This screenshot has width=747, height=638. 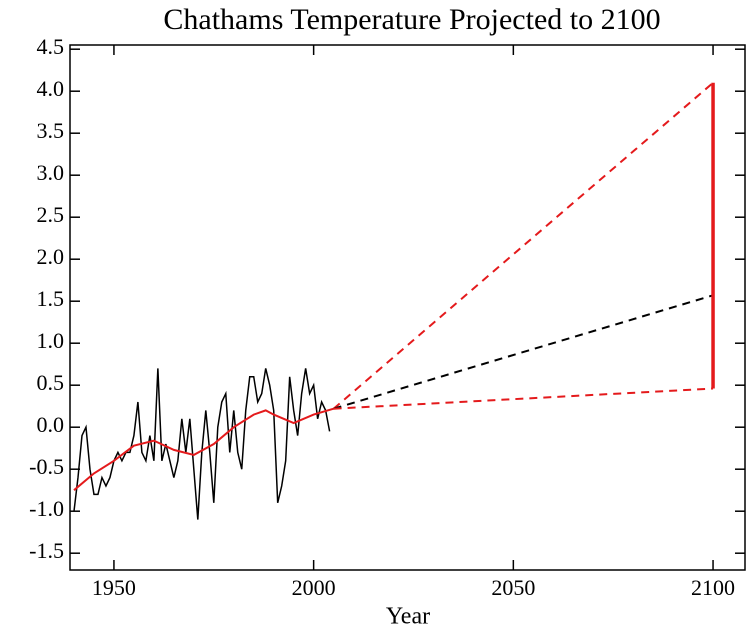 What do you see at coordinates (513, 587) in the screenshot?
I see `x-tick-label: 2050` at bounding box center [513, 587].